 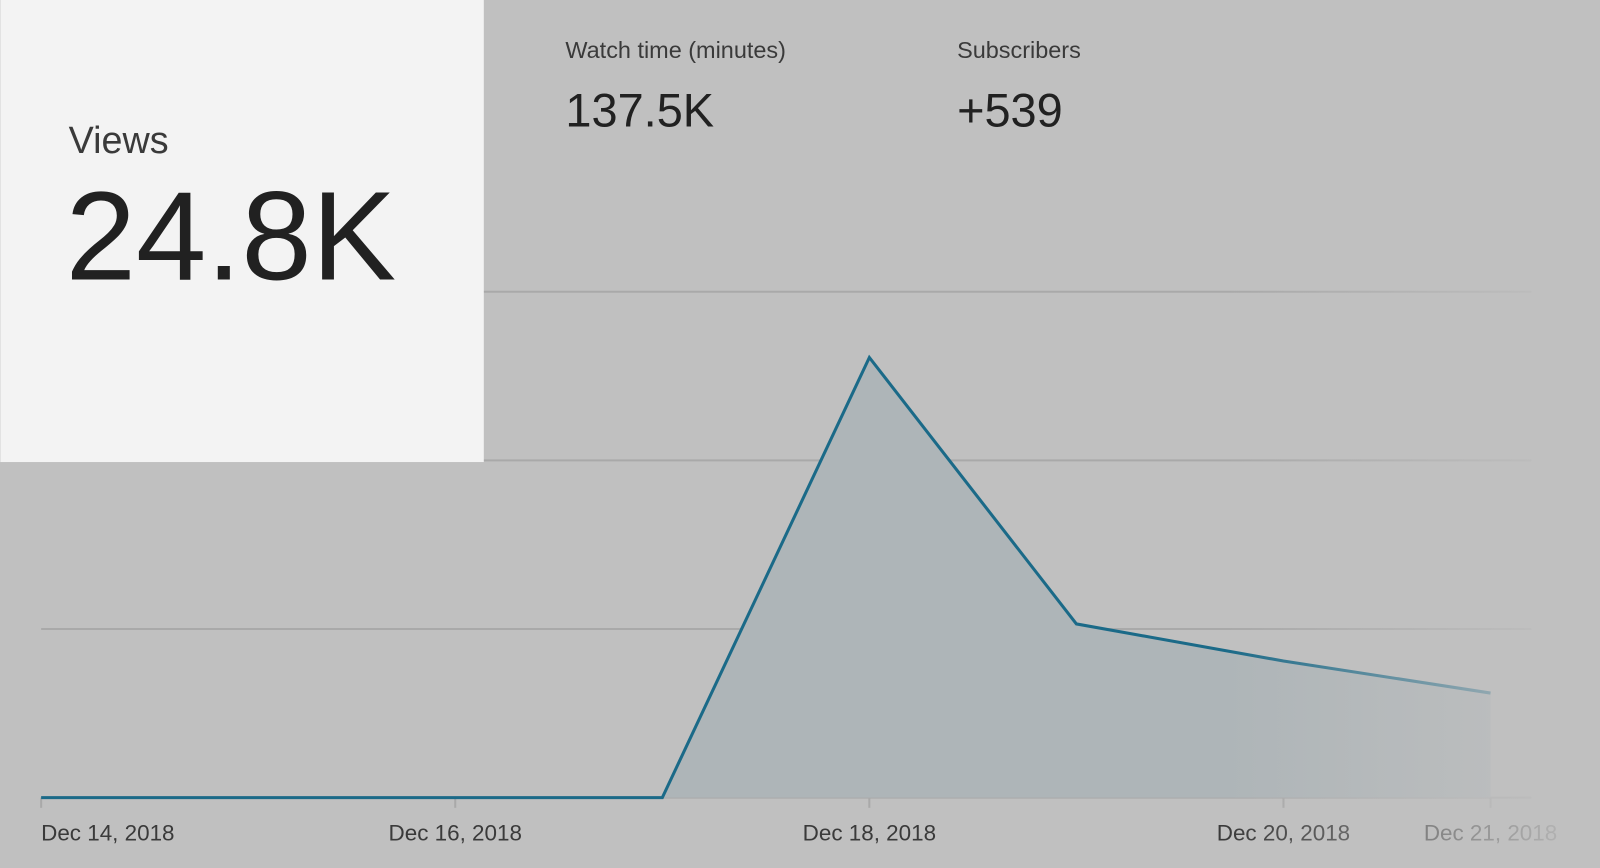 What do you see at coordinates (639, 110) in the screenshot?
I see `metric-value: 137.5K` at bounding box center [639, 110].